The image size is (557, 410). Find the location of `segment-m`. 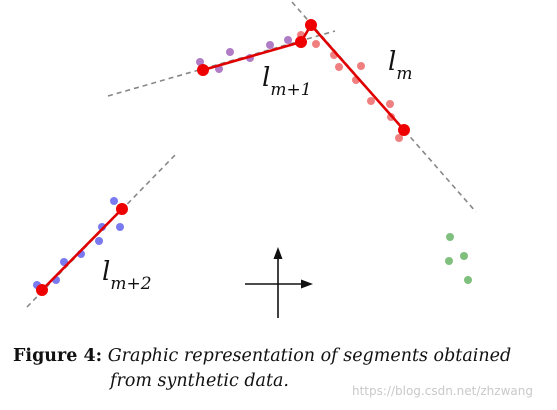

segment-m is located at coordinates (357, 77).